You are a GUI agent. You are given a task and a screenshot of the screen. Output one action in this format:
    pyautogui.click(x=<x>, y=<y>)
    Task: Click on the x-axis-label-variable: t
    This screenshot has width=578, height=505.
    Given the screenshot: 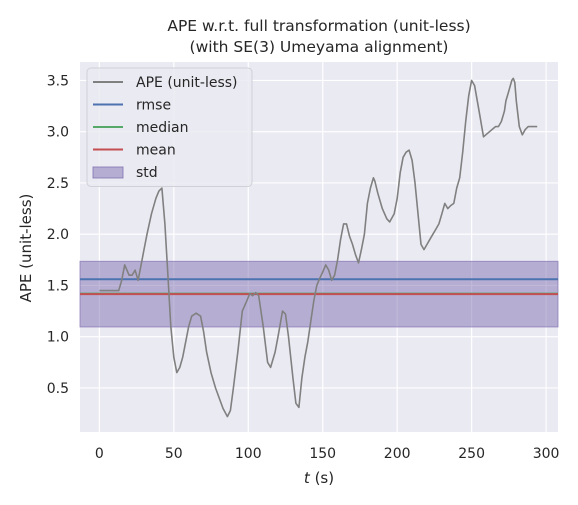 What is the action you would take?
    pyautogui.click(x=307, y=478)
    